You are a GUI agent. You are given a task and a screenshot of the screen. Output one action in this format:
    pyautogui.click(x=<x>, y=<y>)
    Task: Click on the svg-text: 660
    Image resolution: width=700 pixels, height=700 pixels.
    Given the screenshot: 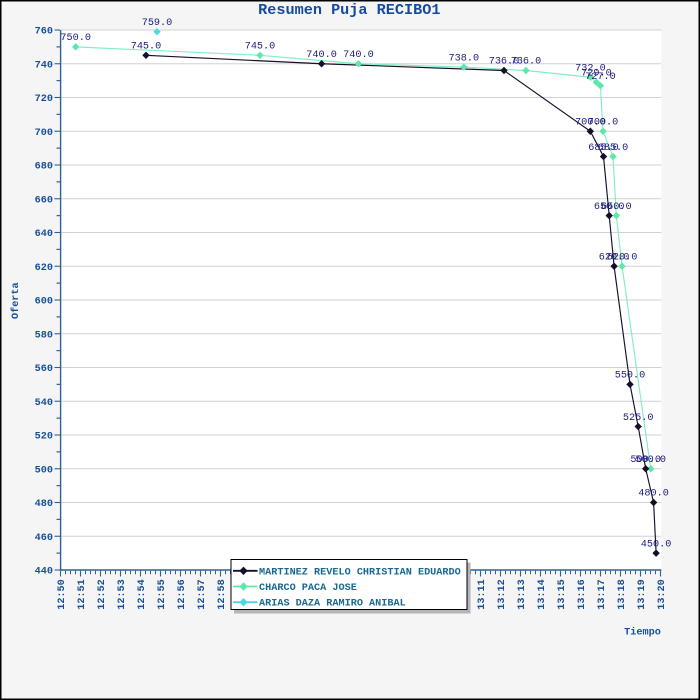 What is the action you would take?
    pyautogui.click(x=44, y=200)
    